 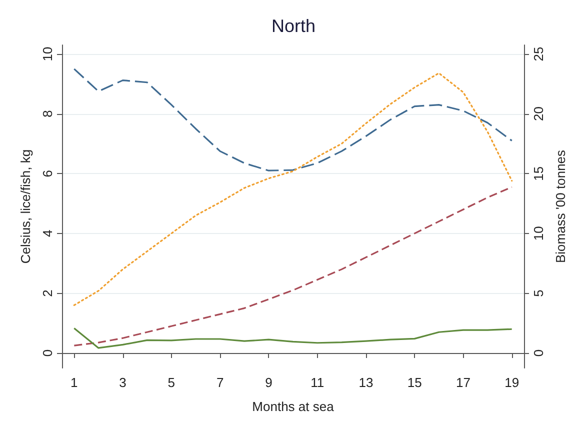 What do you see at coordinates (74, 382) in the screenshot?
I see `x-tick-label: 1` at bounding box center [74, 382].